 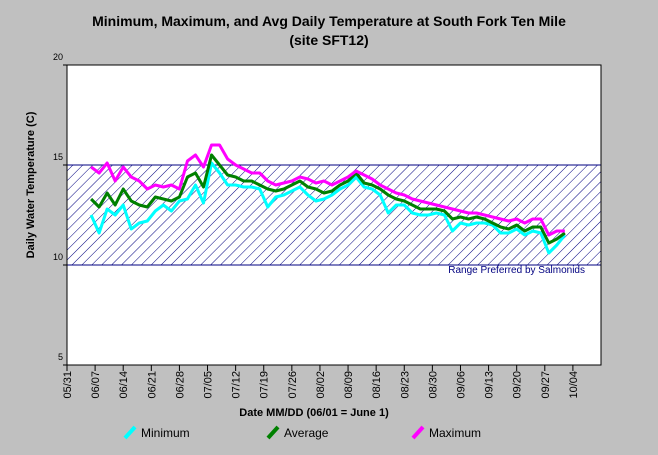 What do you see at coordinates (314, 413) in the screenshot?
I see `x-axis-label: Date MM/DD (06/01 = June 1)` at bounding box center [314, 413].